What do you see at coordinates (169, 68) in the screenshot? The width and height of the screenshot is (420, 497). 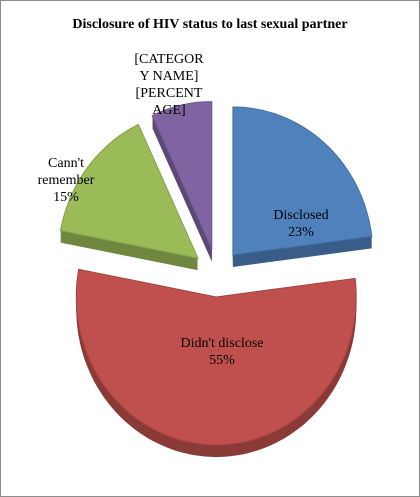 I see `category-label: [CATEGORY NAME]` at bounding box center [169, 68].